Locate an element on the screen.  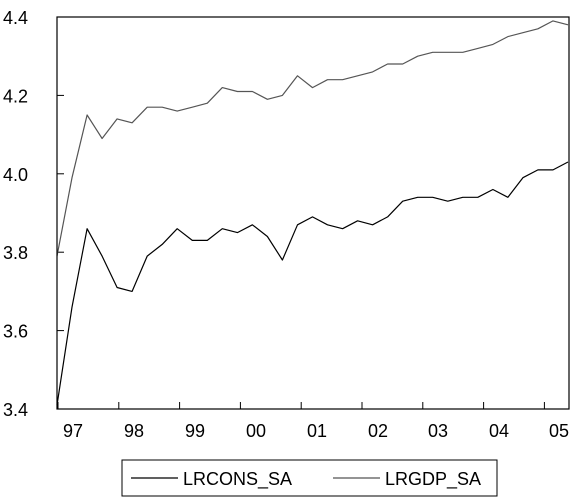
legend-label-lrcons: LRCONS_SA is located at coordinates (237, 479).